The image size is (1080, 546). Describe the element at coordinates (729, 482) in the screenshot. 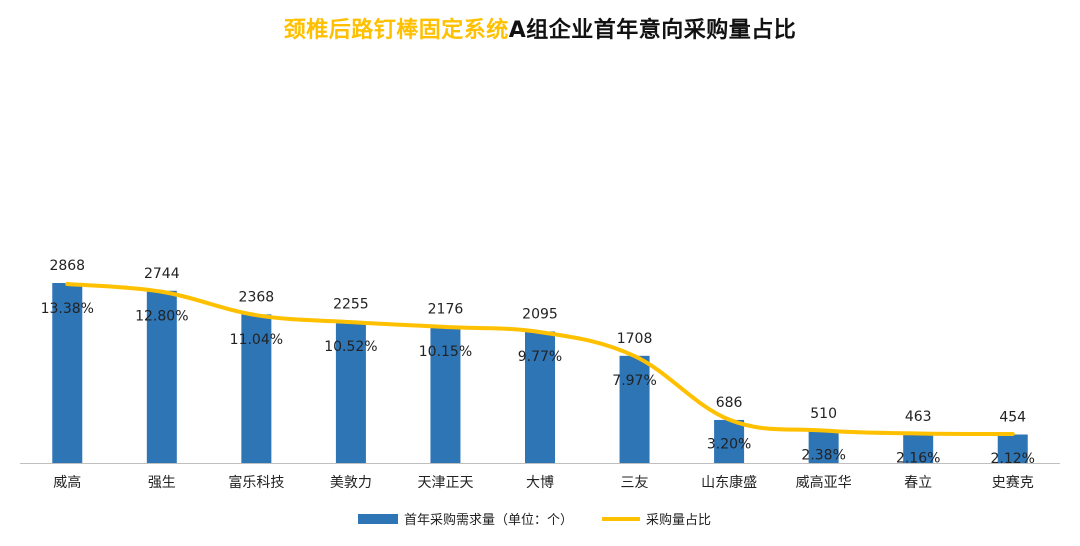

I see `category-label: 山东康盛` at that location.